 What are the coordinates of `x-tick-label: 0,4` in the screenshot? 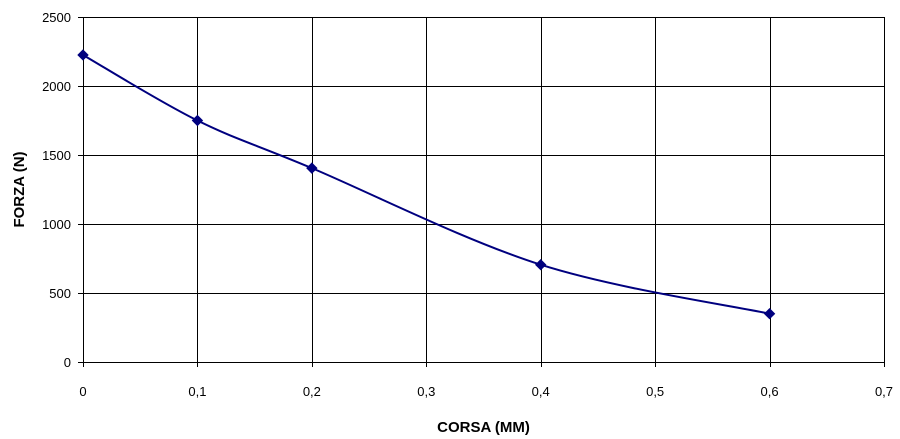 It's located at (541, 391).